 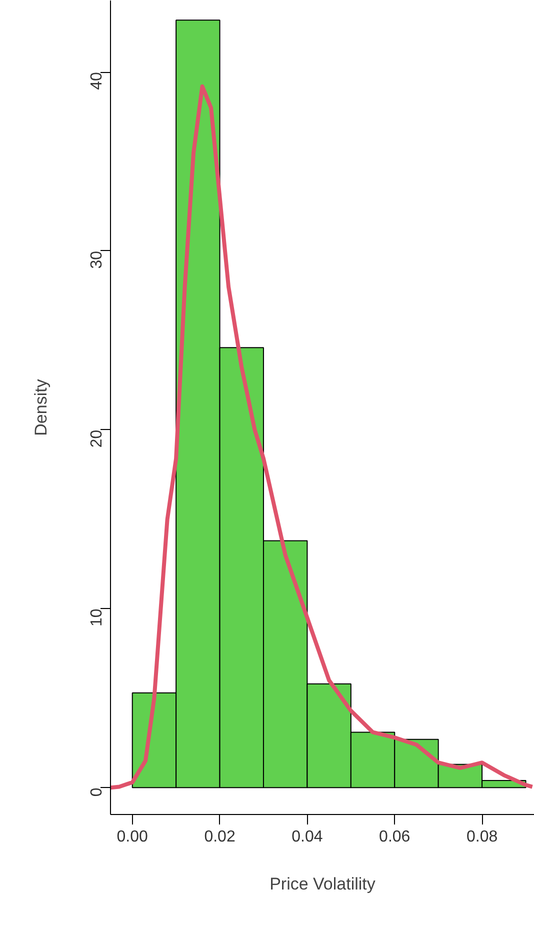 I want to click on y-tick-label: 20, so click(x=97, y=439).